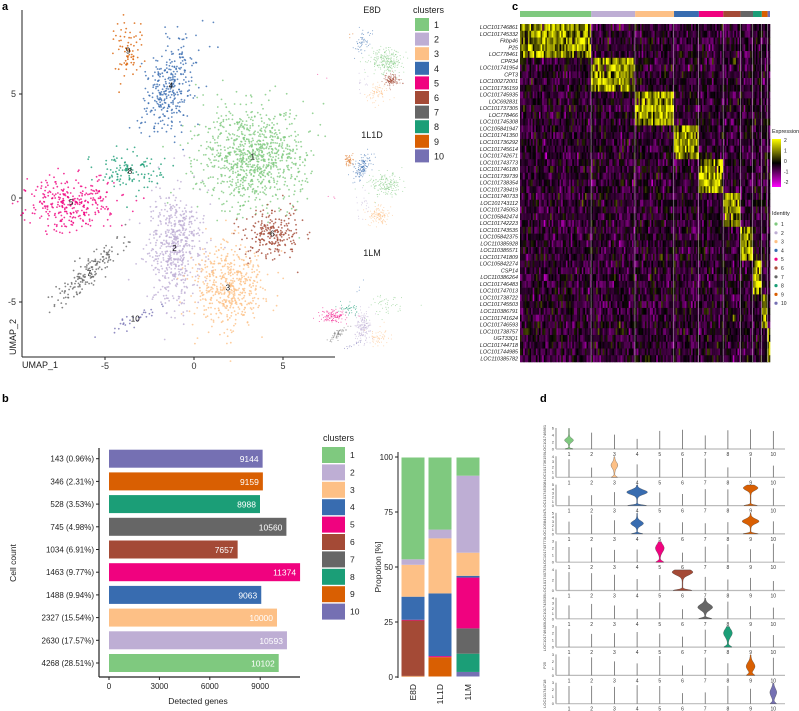  Describe the element at coordinates (422, 112) in the screenshot. I see `legend-swatch` at that location.